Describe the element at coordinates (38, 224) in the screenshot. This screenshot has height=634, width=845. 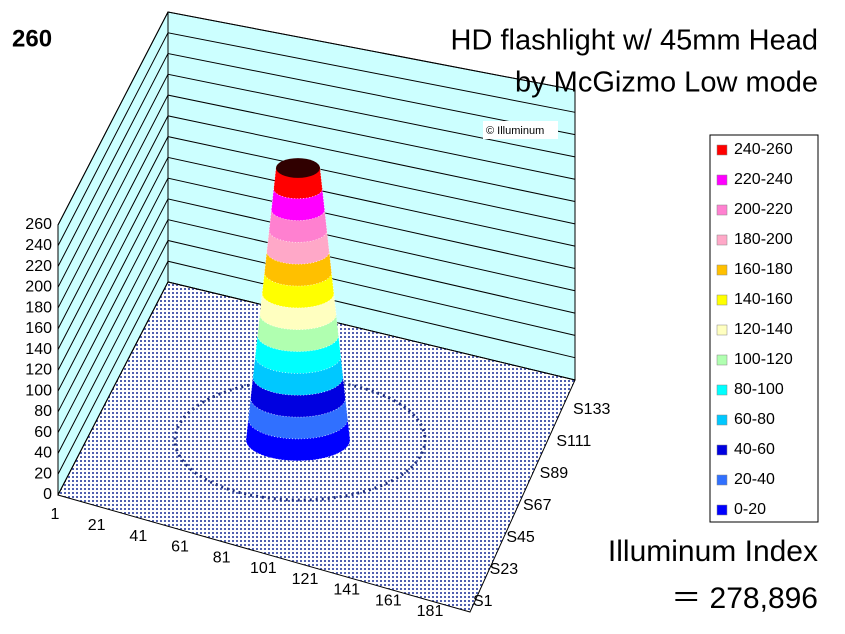
I see `z-tick-label: 260` at that location.